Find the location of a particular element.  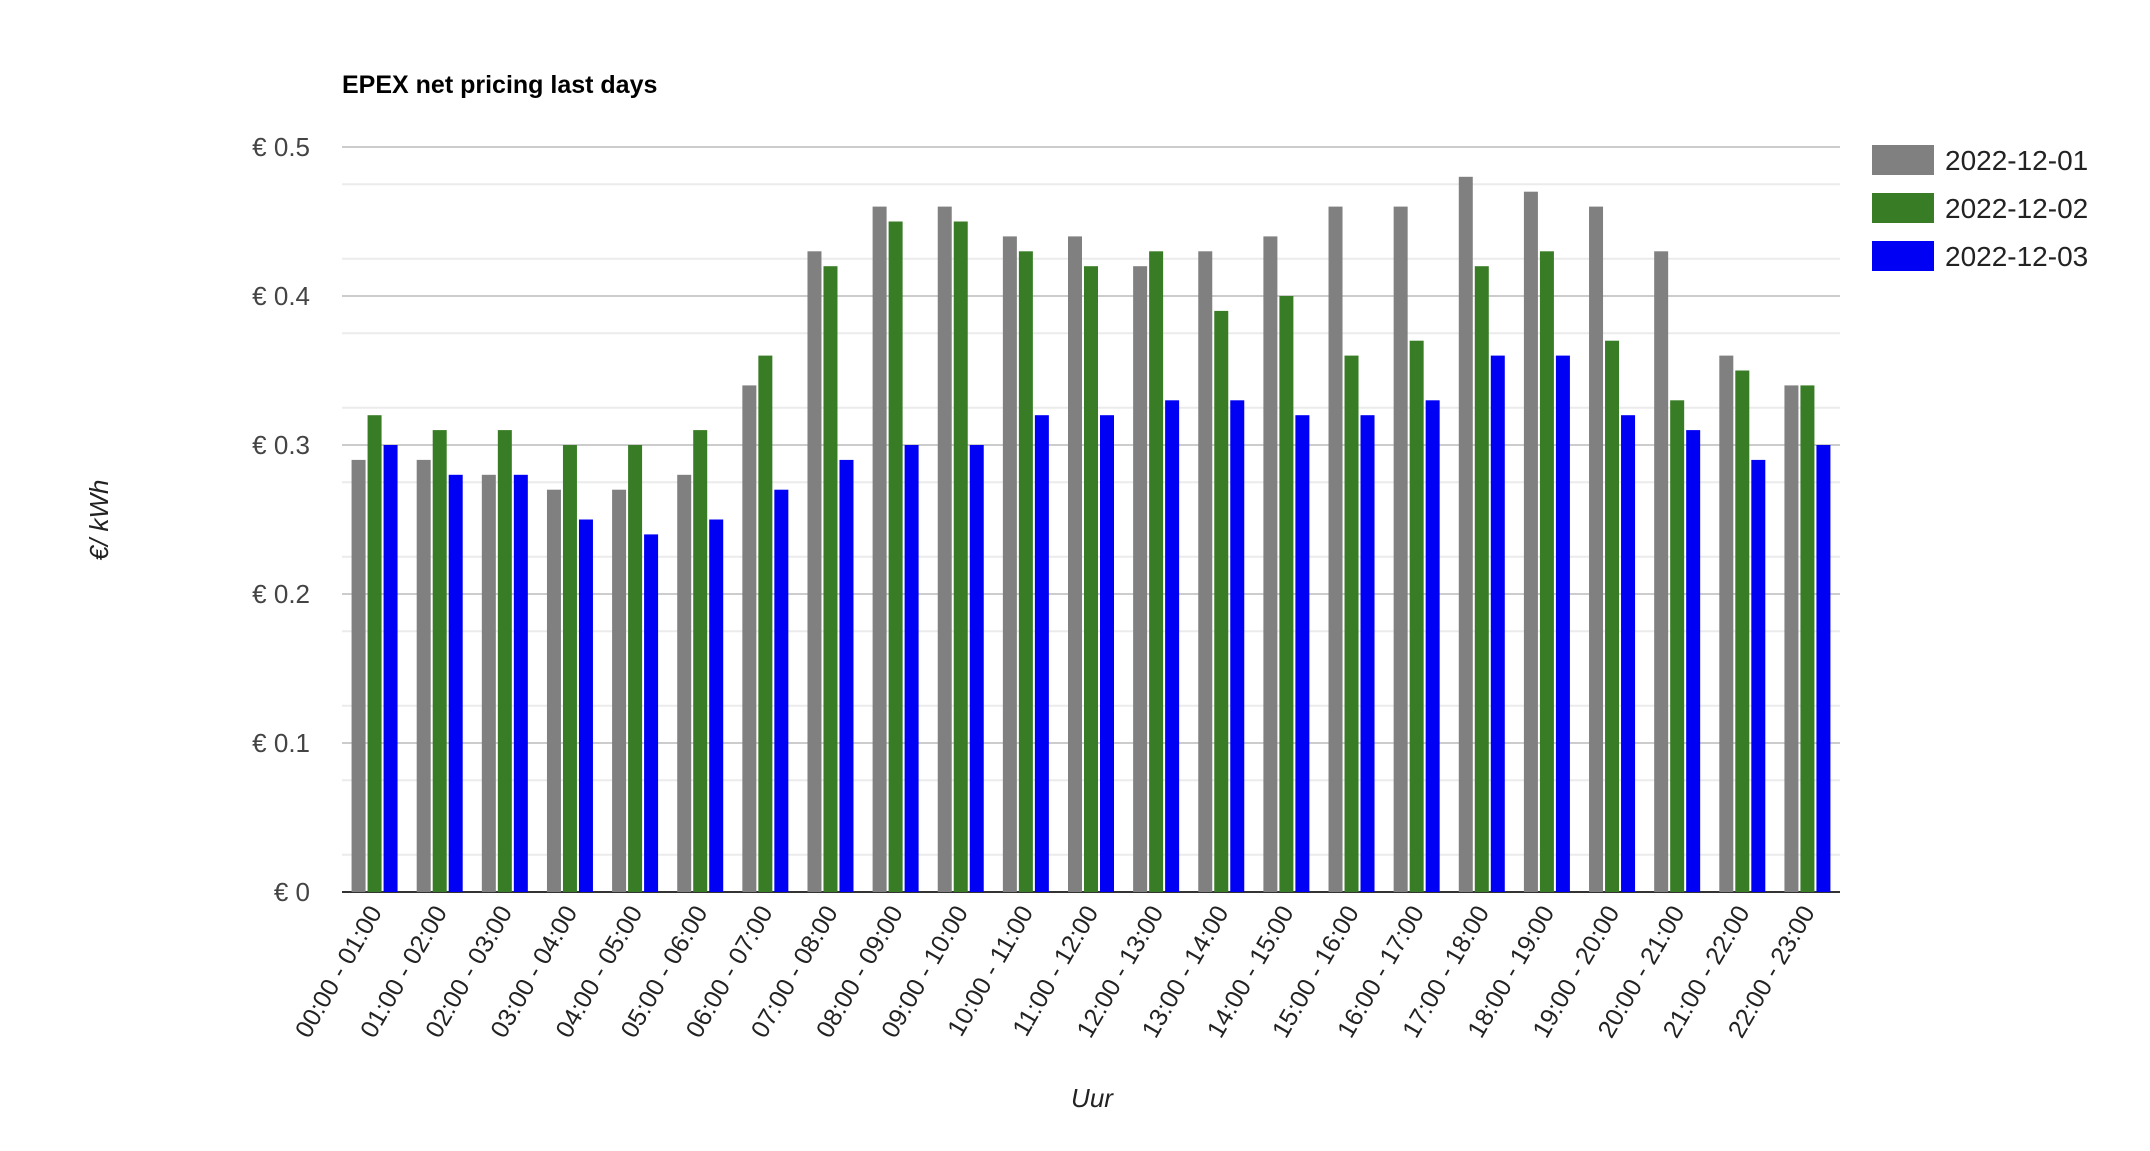

y-tick-label: € 0.5 is located at coordinates (281, 147).